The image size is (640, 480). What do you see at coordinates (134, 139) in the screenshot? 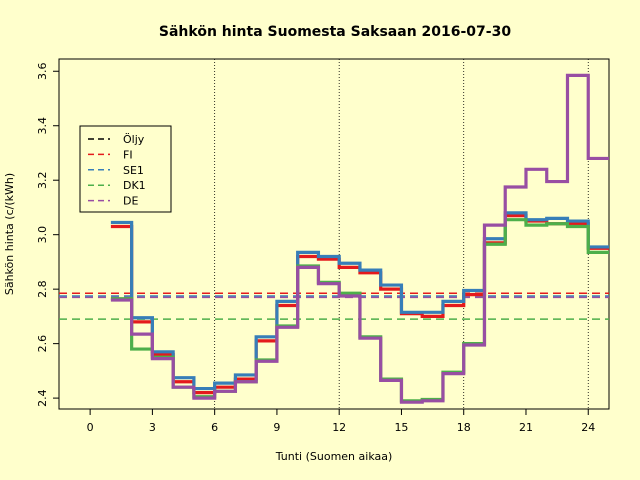
I see `legend-label: Öljy` at bounding box center [134, 139].